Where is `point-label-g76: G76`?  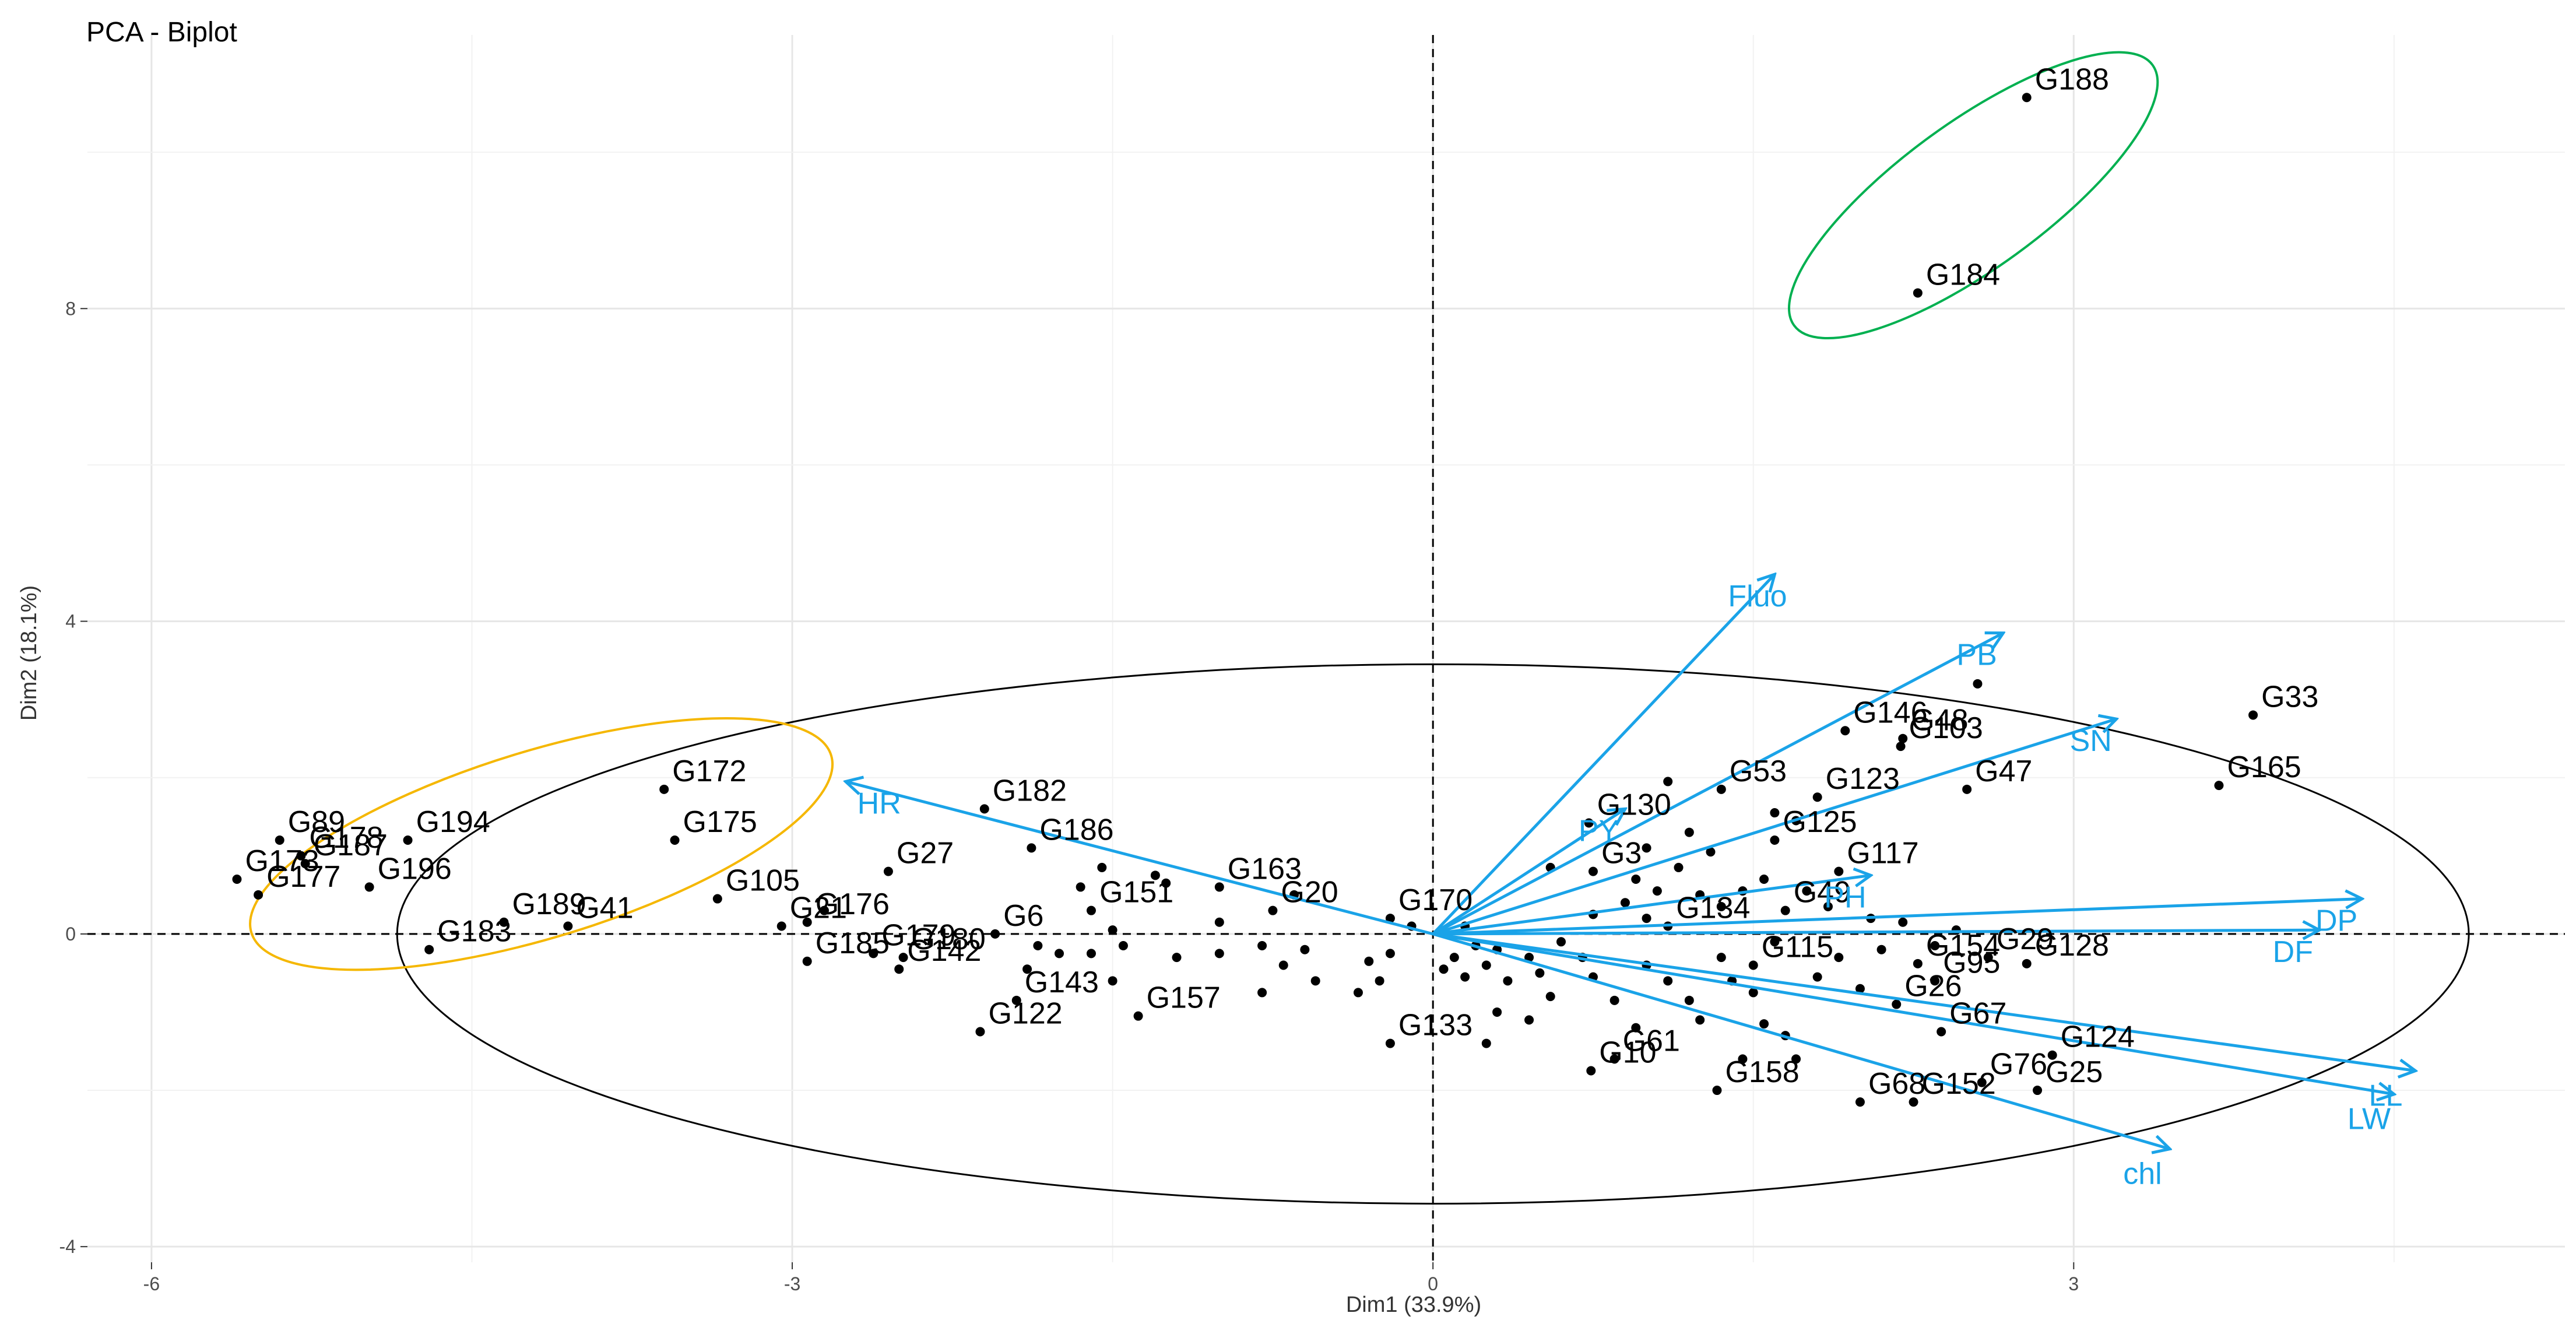
point-label-g76: G76 is located at coordinates (2018, 1065).